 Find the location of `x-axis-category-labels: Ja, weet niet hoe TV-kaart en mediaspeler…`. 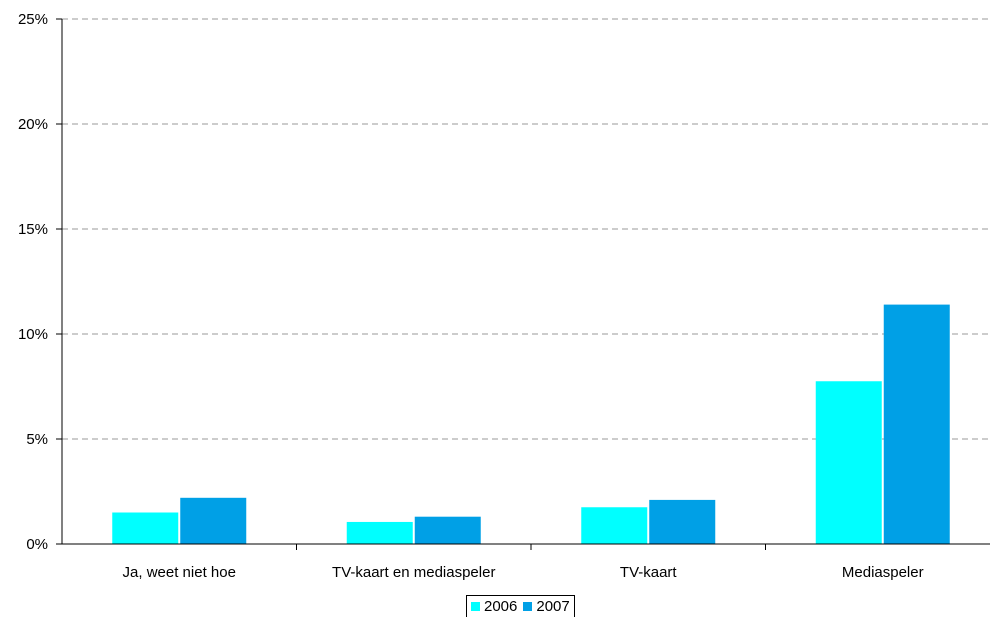

x-axis-category-labels: Ja, weet niet hoe TV-kaart en mediaspeler… is located at coordinates (523, 572).